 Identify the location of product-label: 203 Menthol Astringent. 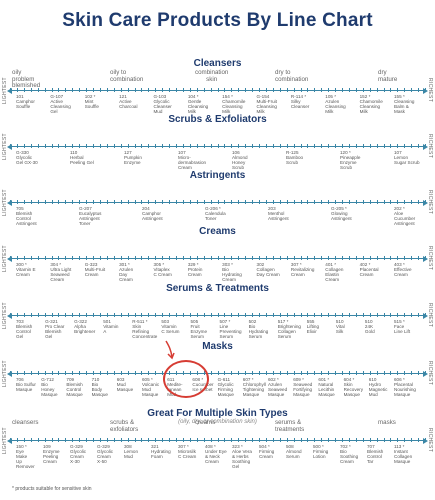
(278, 213).